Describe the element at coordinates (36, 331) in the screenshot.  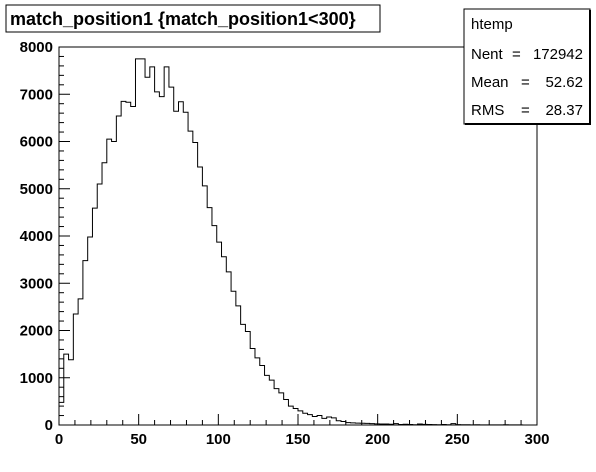
I see `y-tick-label: 2000` at that location.